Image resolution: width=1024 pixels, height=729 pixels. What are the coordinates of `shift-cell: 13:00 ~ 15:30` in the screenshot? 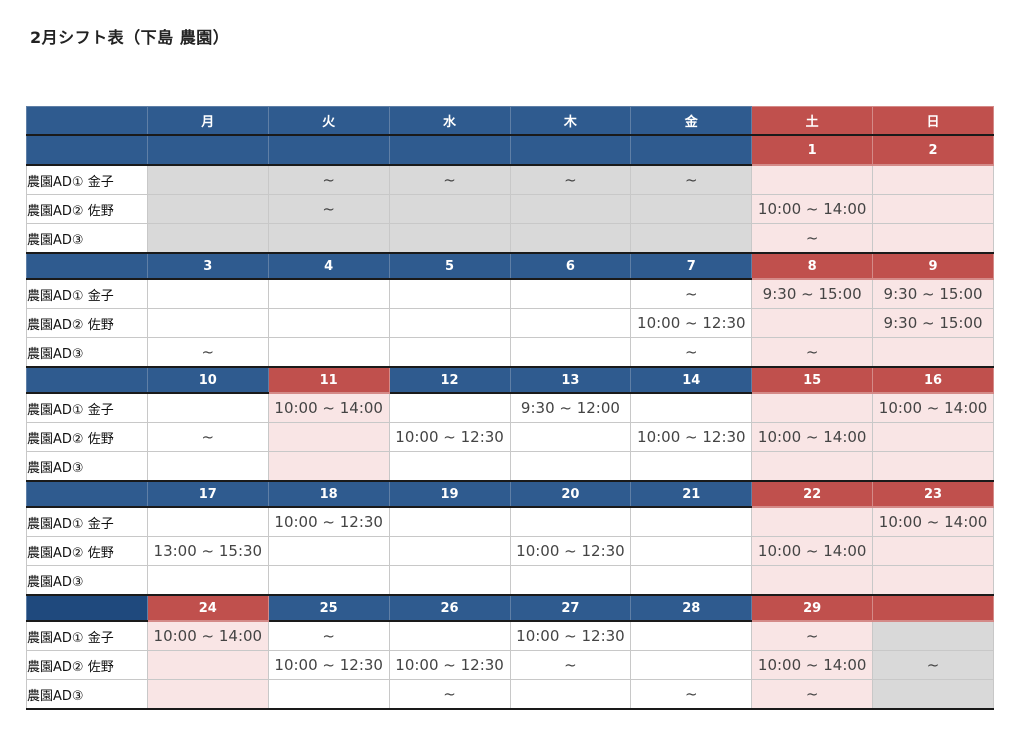 It's located at (207, 551).